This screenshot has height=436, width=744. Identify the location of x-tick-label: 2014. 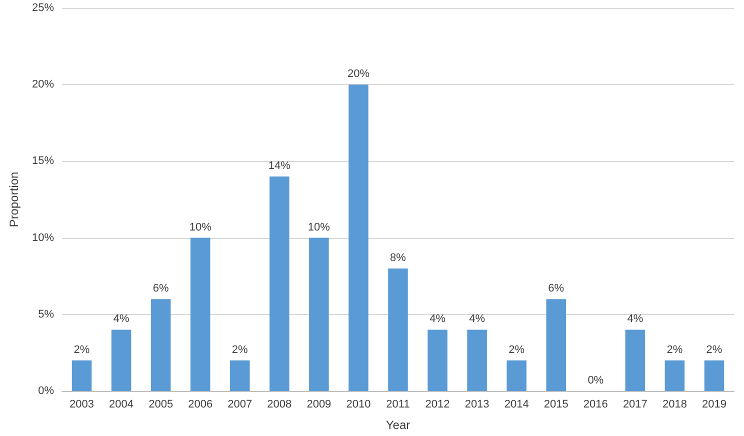
(516, 404).